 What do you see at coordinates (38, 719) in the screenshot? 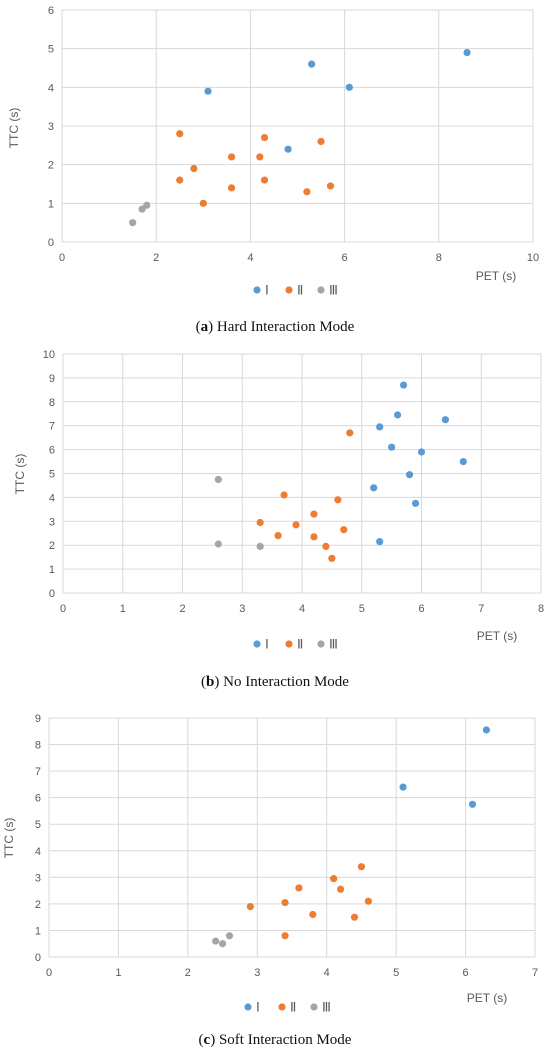
I see `y-tick-label: 9` at bounding box center [38, 719].